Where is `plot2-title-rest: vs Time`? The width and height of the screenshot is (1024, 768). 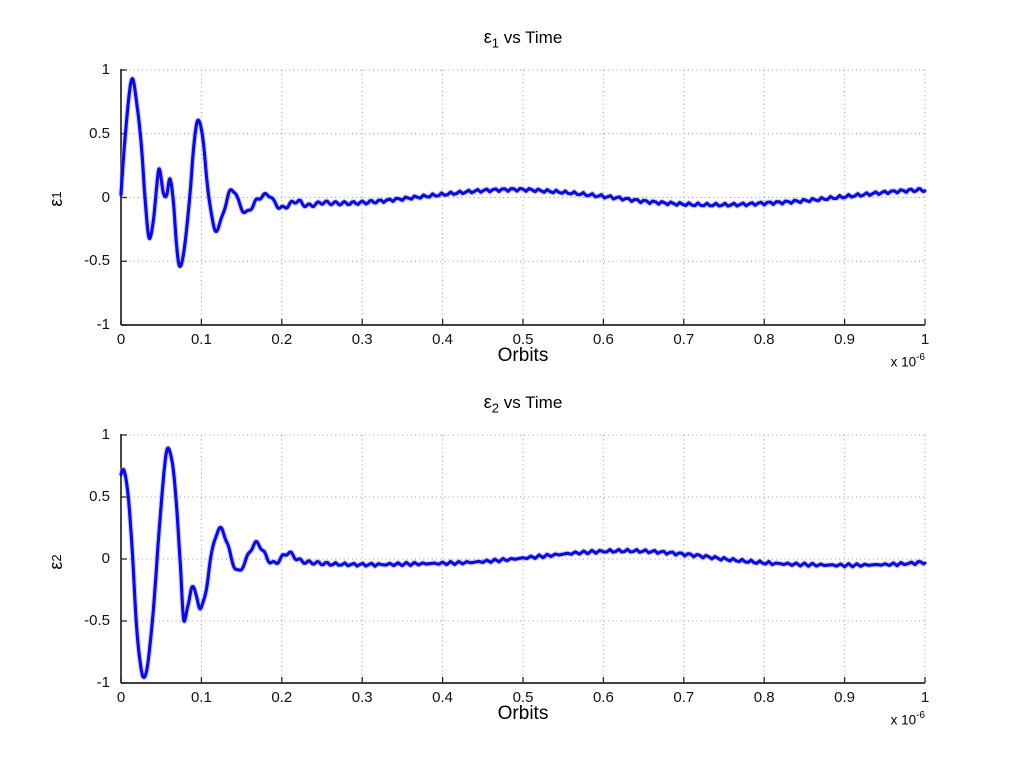 plot2-title-rest: vs Time is located at coordinates (530, 402).